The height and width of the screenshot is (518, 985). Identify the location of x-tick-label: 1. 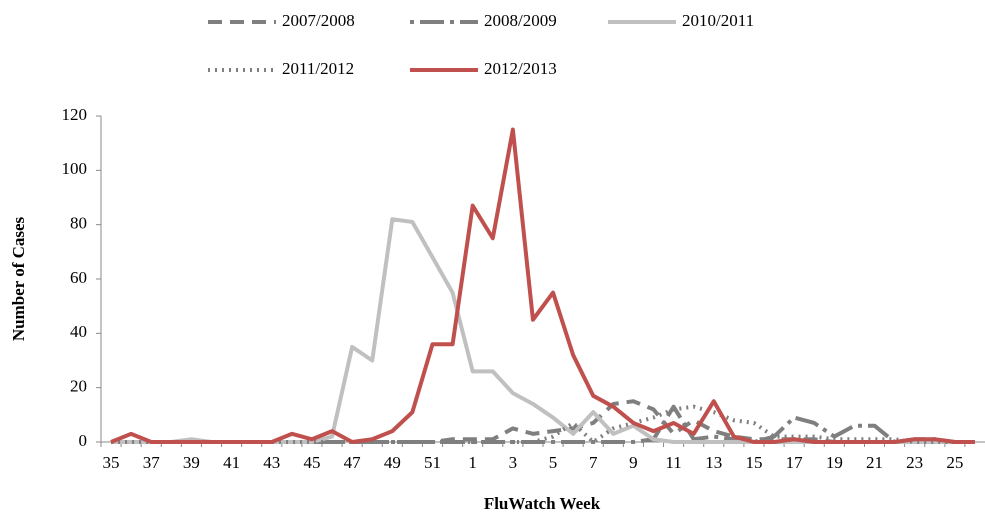
(472, 462).